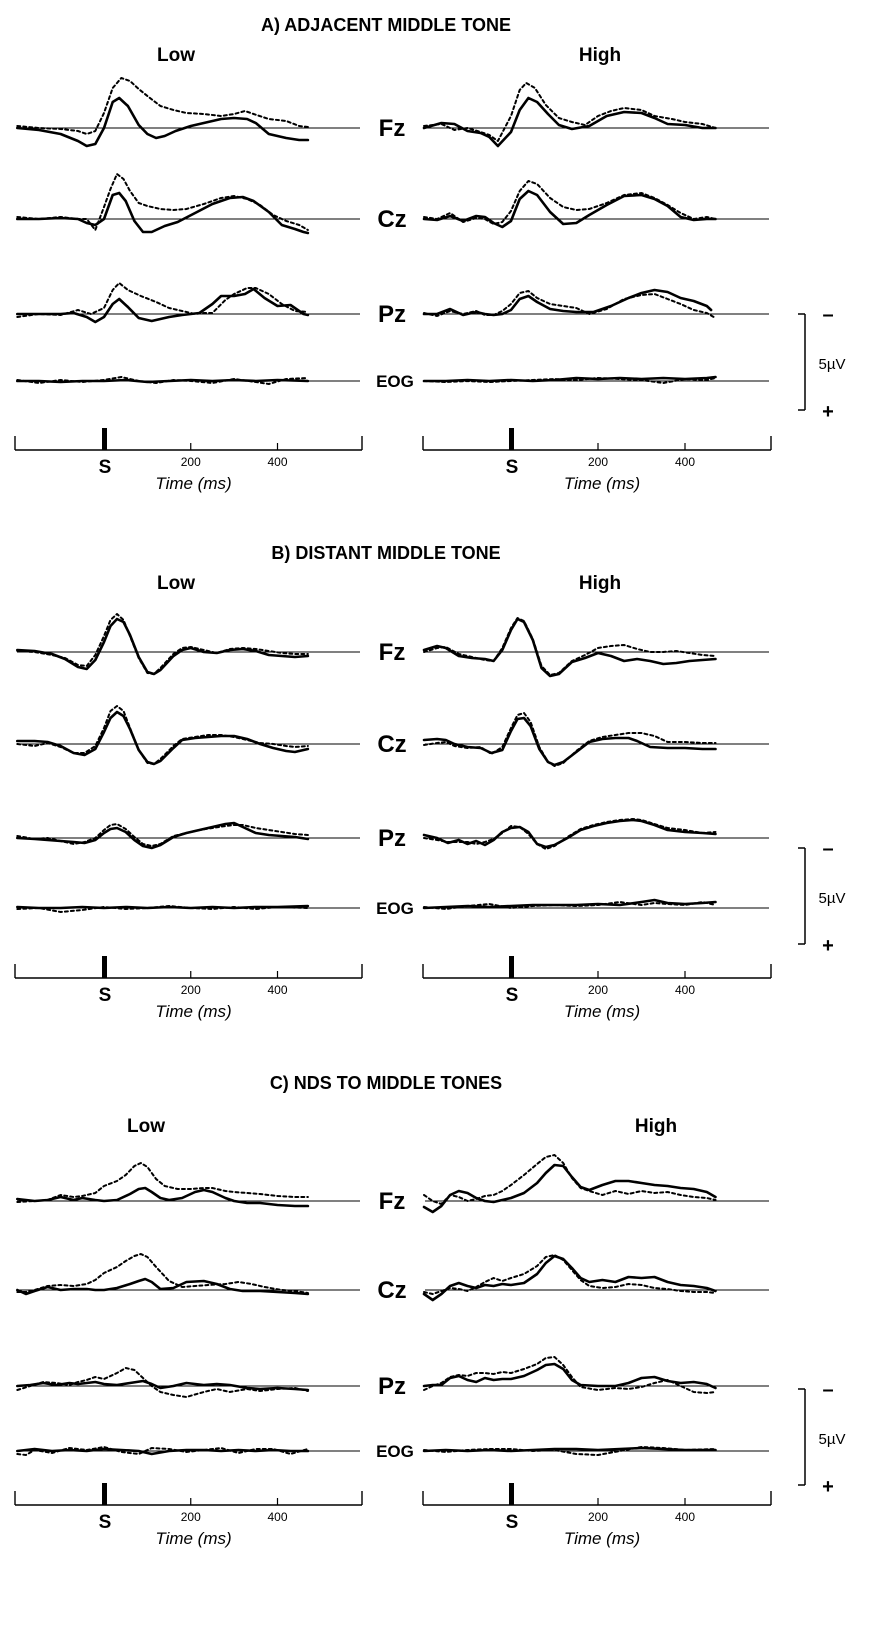  Describe the element at coordinates (827, 315) in the screenshot. I see `calibration-negative: –` at that location.